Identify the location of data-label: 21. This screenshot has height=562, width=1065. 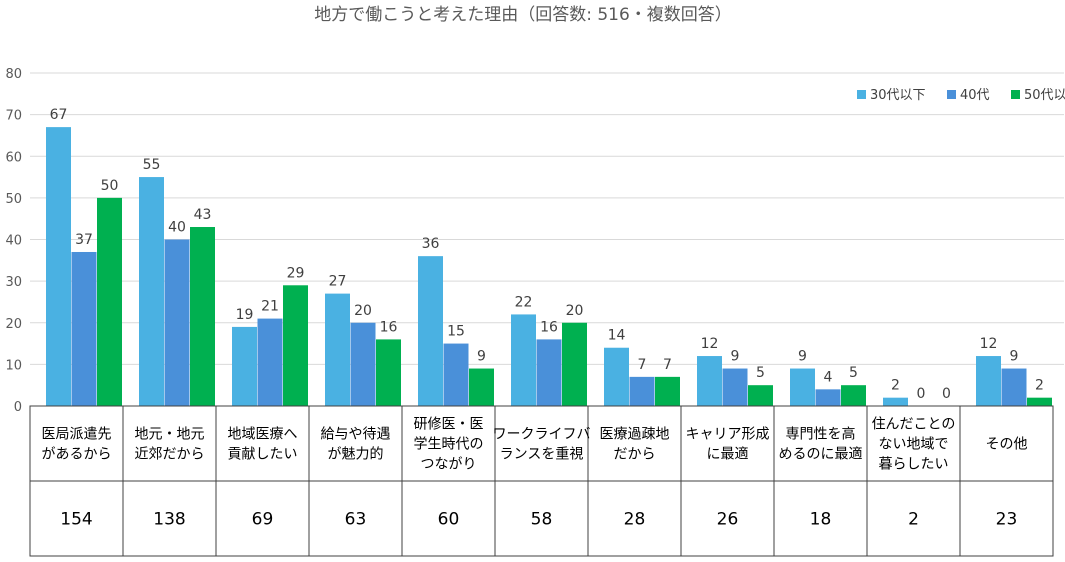
(270, 307).